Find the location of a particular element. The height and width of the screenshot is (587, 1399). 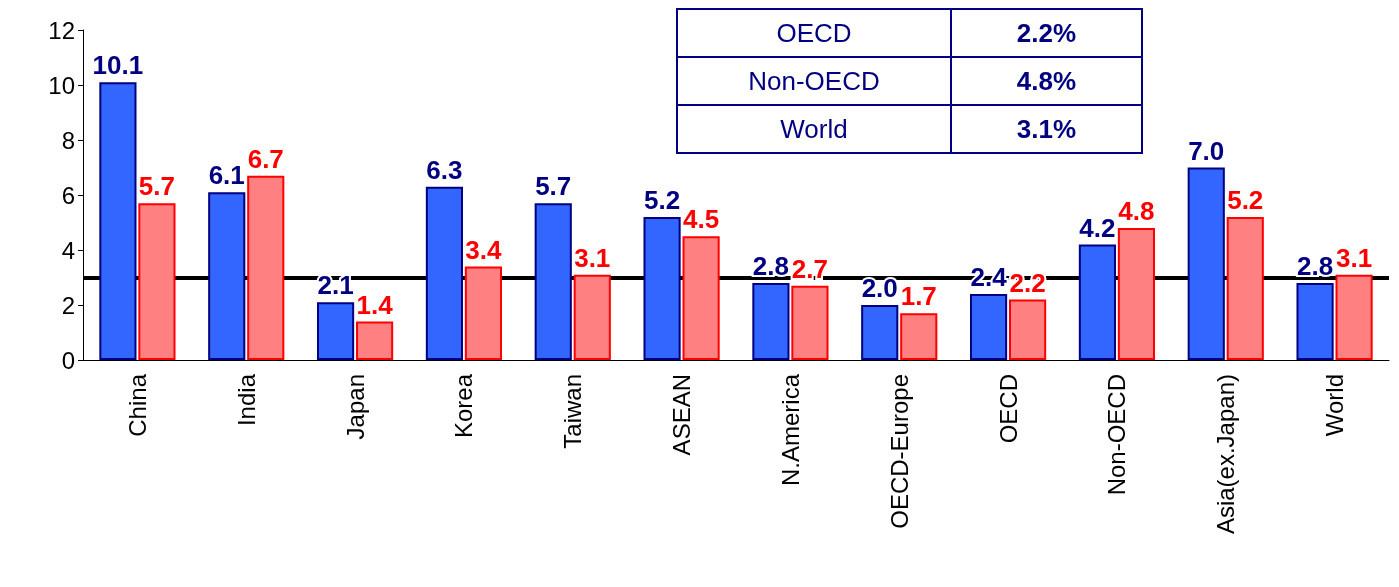

annotation: 4.8% is located at coordinates (1046, 81).